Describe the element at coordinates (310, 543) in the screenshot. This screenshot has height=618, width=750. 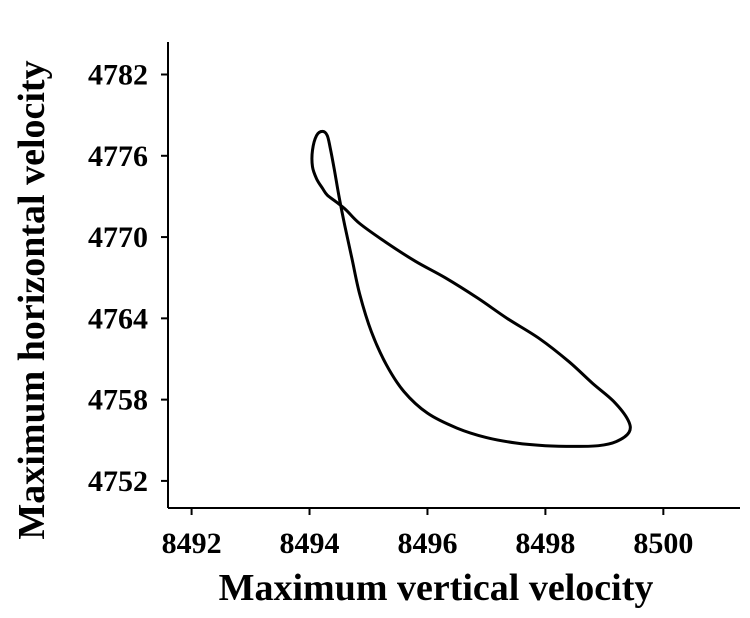
I see `x-tick-label: 8494` at that location.